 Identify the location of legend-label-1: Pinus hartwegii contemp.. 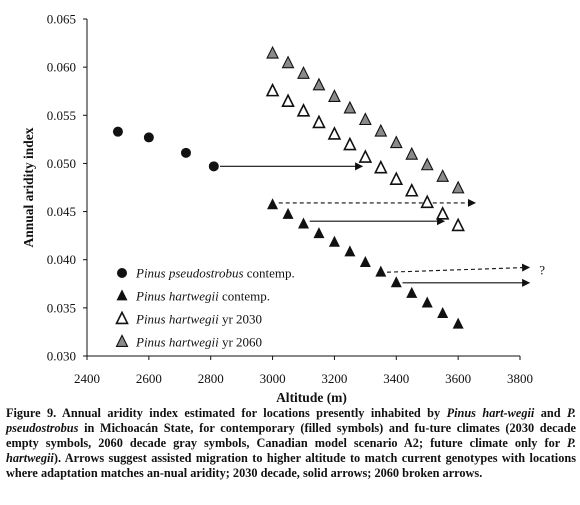
(202, 296).